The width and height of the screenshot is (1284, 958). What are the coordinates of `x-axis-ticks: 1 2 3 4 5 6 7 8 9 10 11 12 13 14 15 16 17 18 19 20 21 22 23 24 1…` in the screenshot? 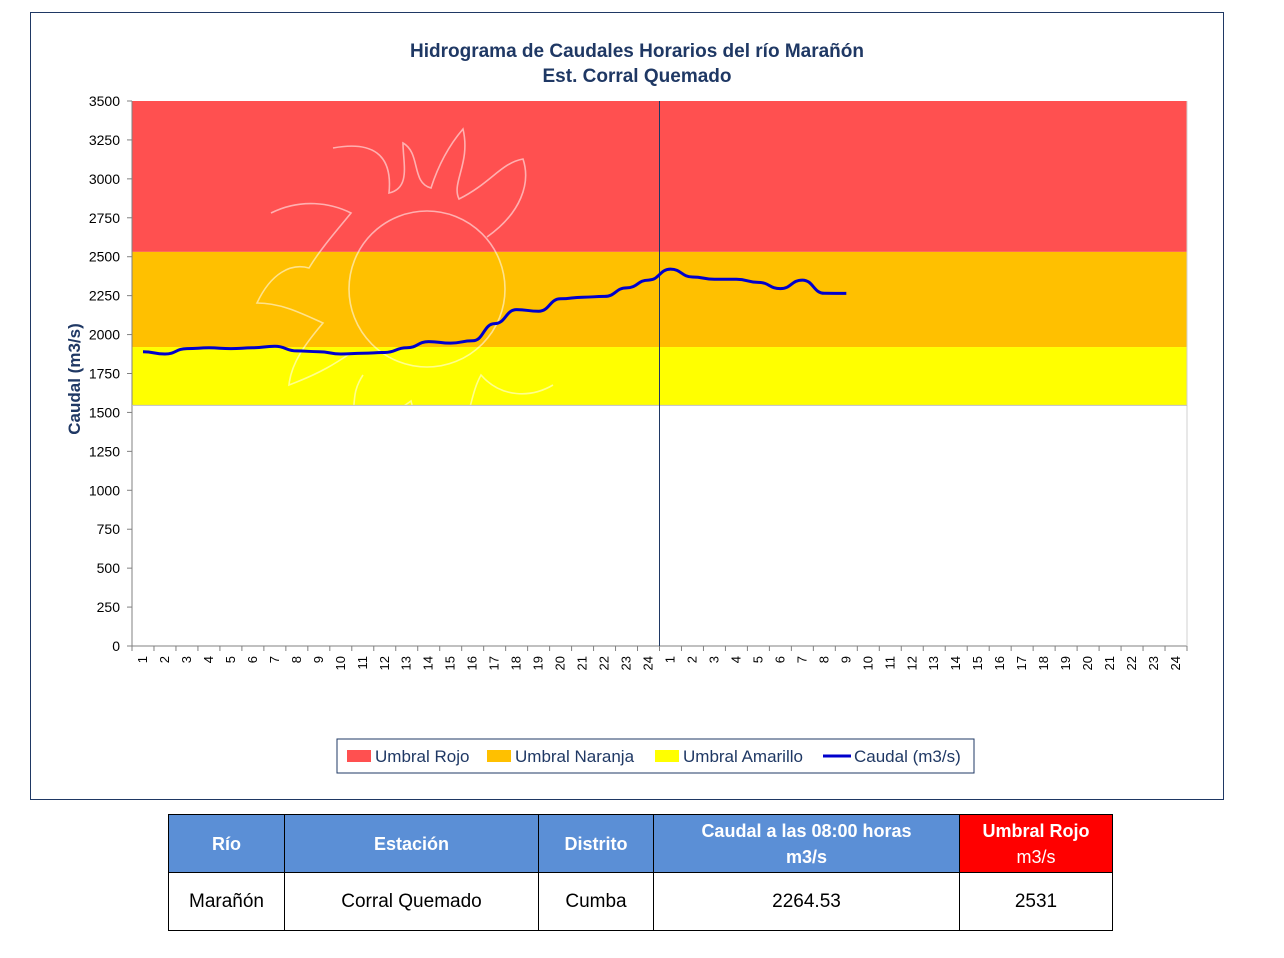 It's located at (659, 658).